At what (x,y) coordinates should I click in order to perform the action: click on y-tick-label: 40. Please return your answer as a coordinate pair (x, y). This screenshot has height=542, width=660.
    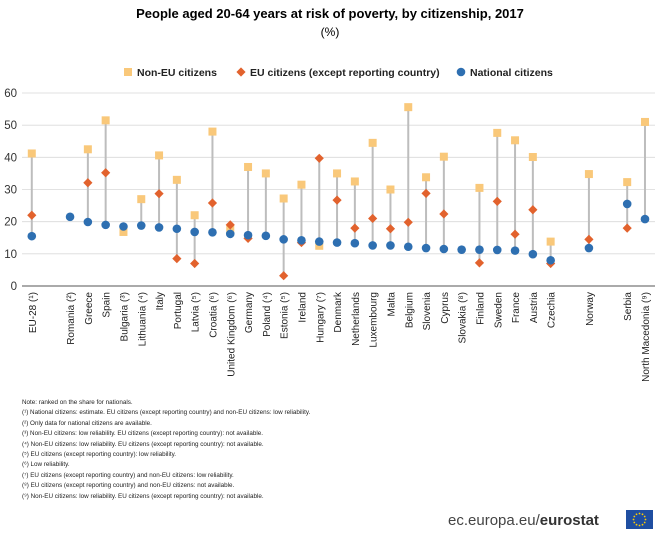
    Looking at the image, I should click on (10, 158).